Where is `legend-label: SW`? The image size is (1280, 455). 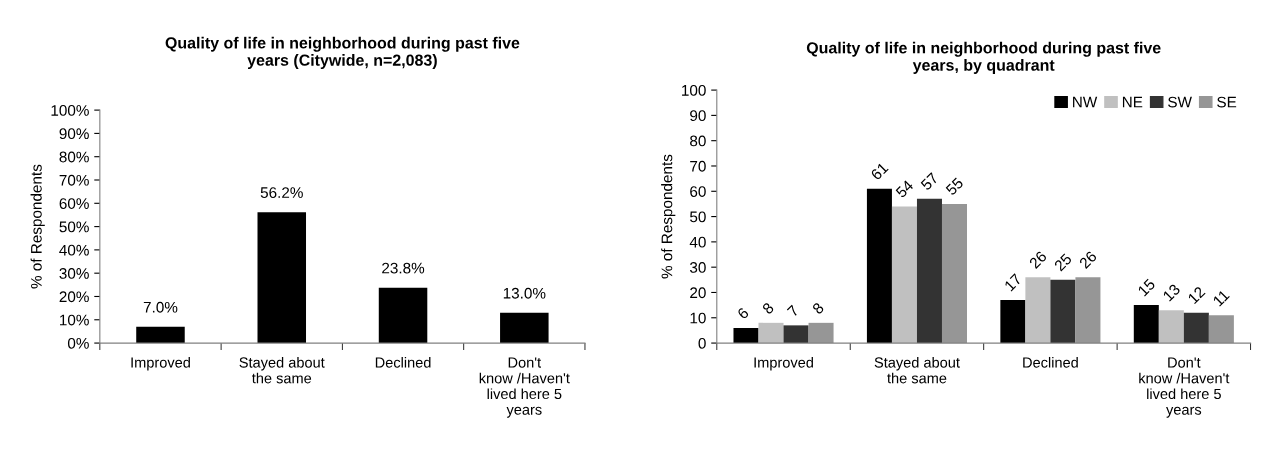 legend-label: SW is located at coordinates (1180, 102).